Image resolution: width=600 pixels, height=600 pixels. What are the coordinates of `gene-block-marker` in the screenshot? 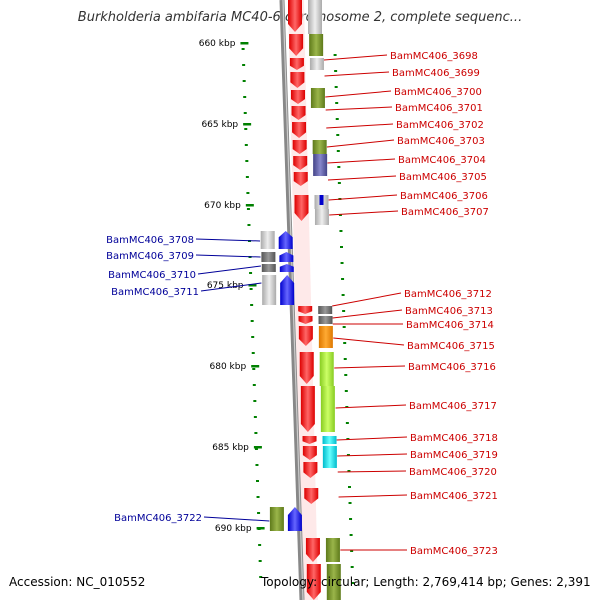 It's located at (321, 200).